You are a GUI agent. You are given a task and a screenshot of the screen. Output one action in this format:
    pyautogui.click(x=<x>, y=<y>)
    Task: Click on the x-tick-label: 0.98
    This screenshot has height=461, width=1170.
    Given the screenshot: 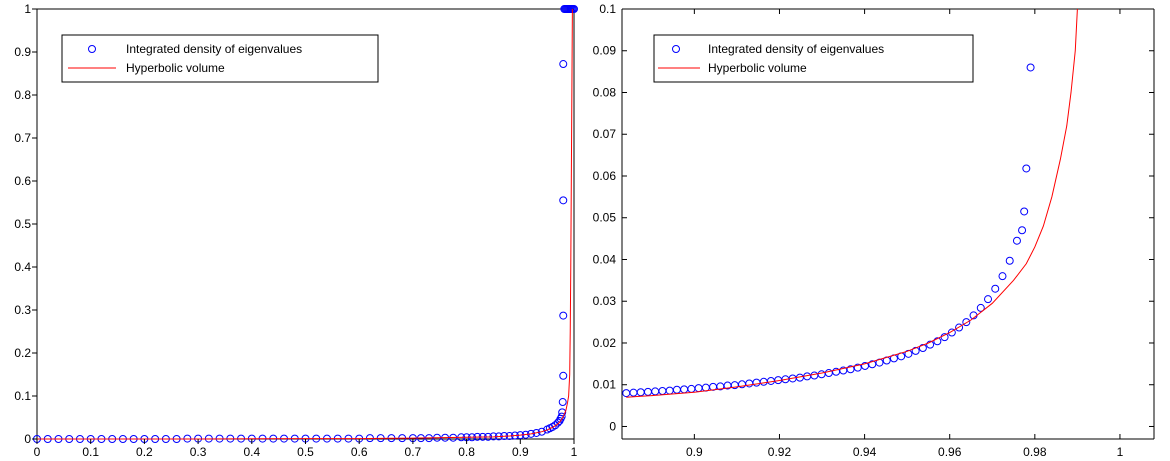 What is the action you would take?
    pyautogui.click(x=1035, y=452)
    